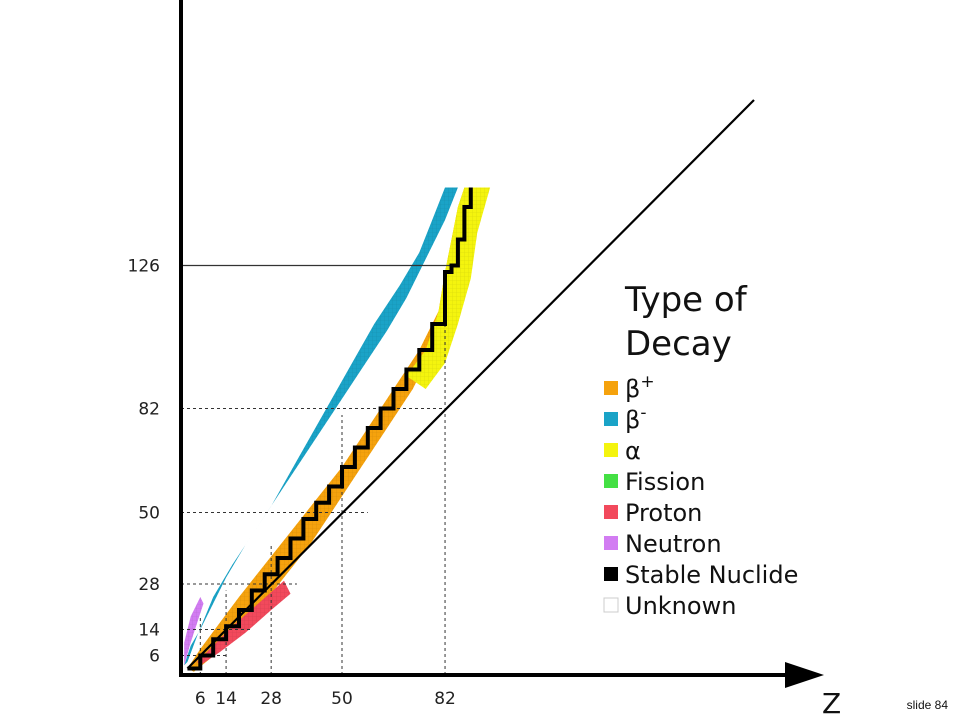 This screenshot has height=724, width=960. Describe the element at coordinates (686, 300) in the screenshot. I see `legend-title: Type of` at that location.